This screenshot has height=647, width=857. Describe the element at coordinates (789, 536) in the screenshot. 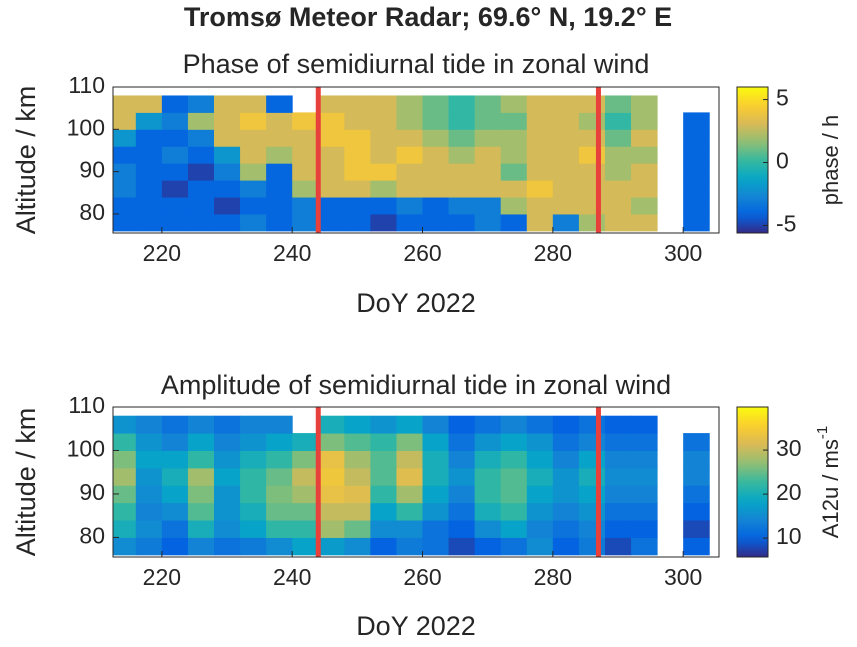

I see `colorbar-tick-label: 10` at that location.